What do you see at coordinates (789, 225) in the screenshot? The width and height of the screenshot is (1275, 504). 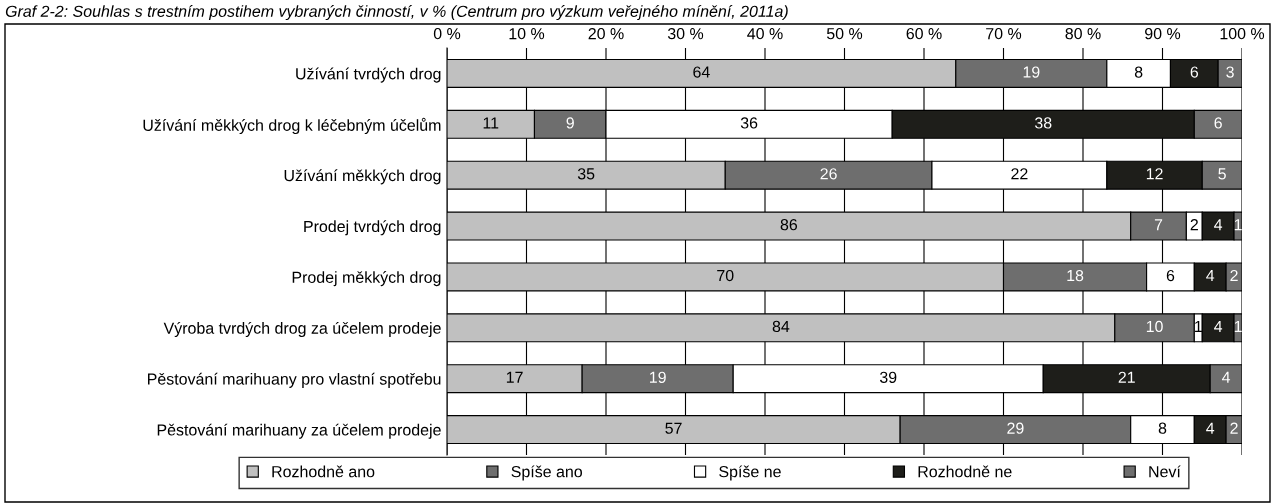 I see `data-label: 86` at bounding box center [789, 225].